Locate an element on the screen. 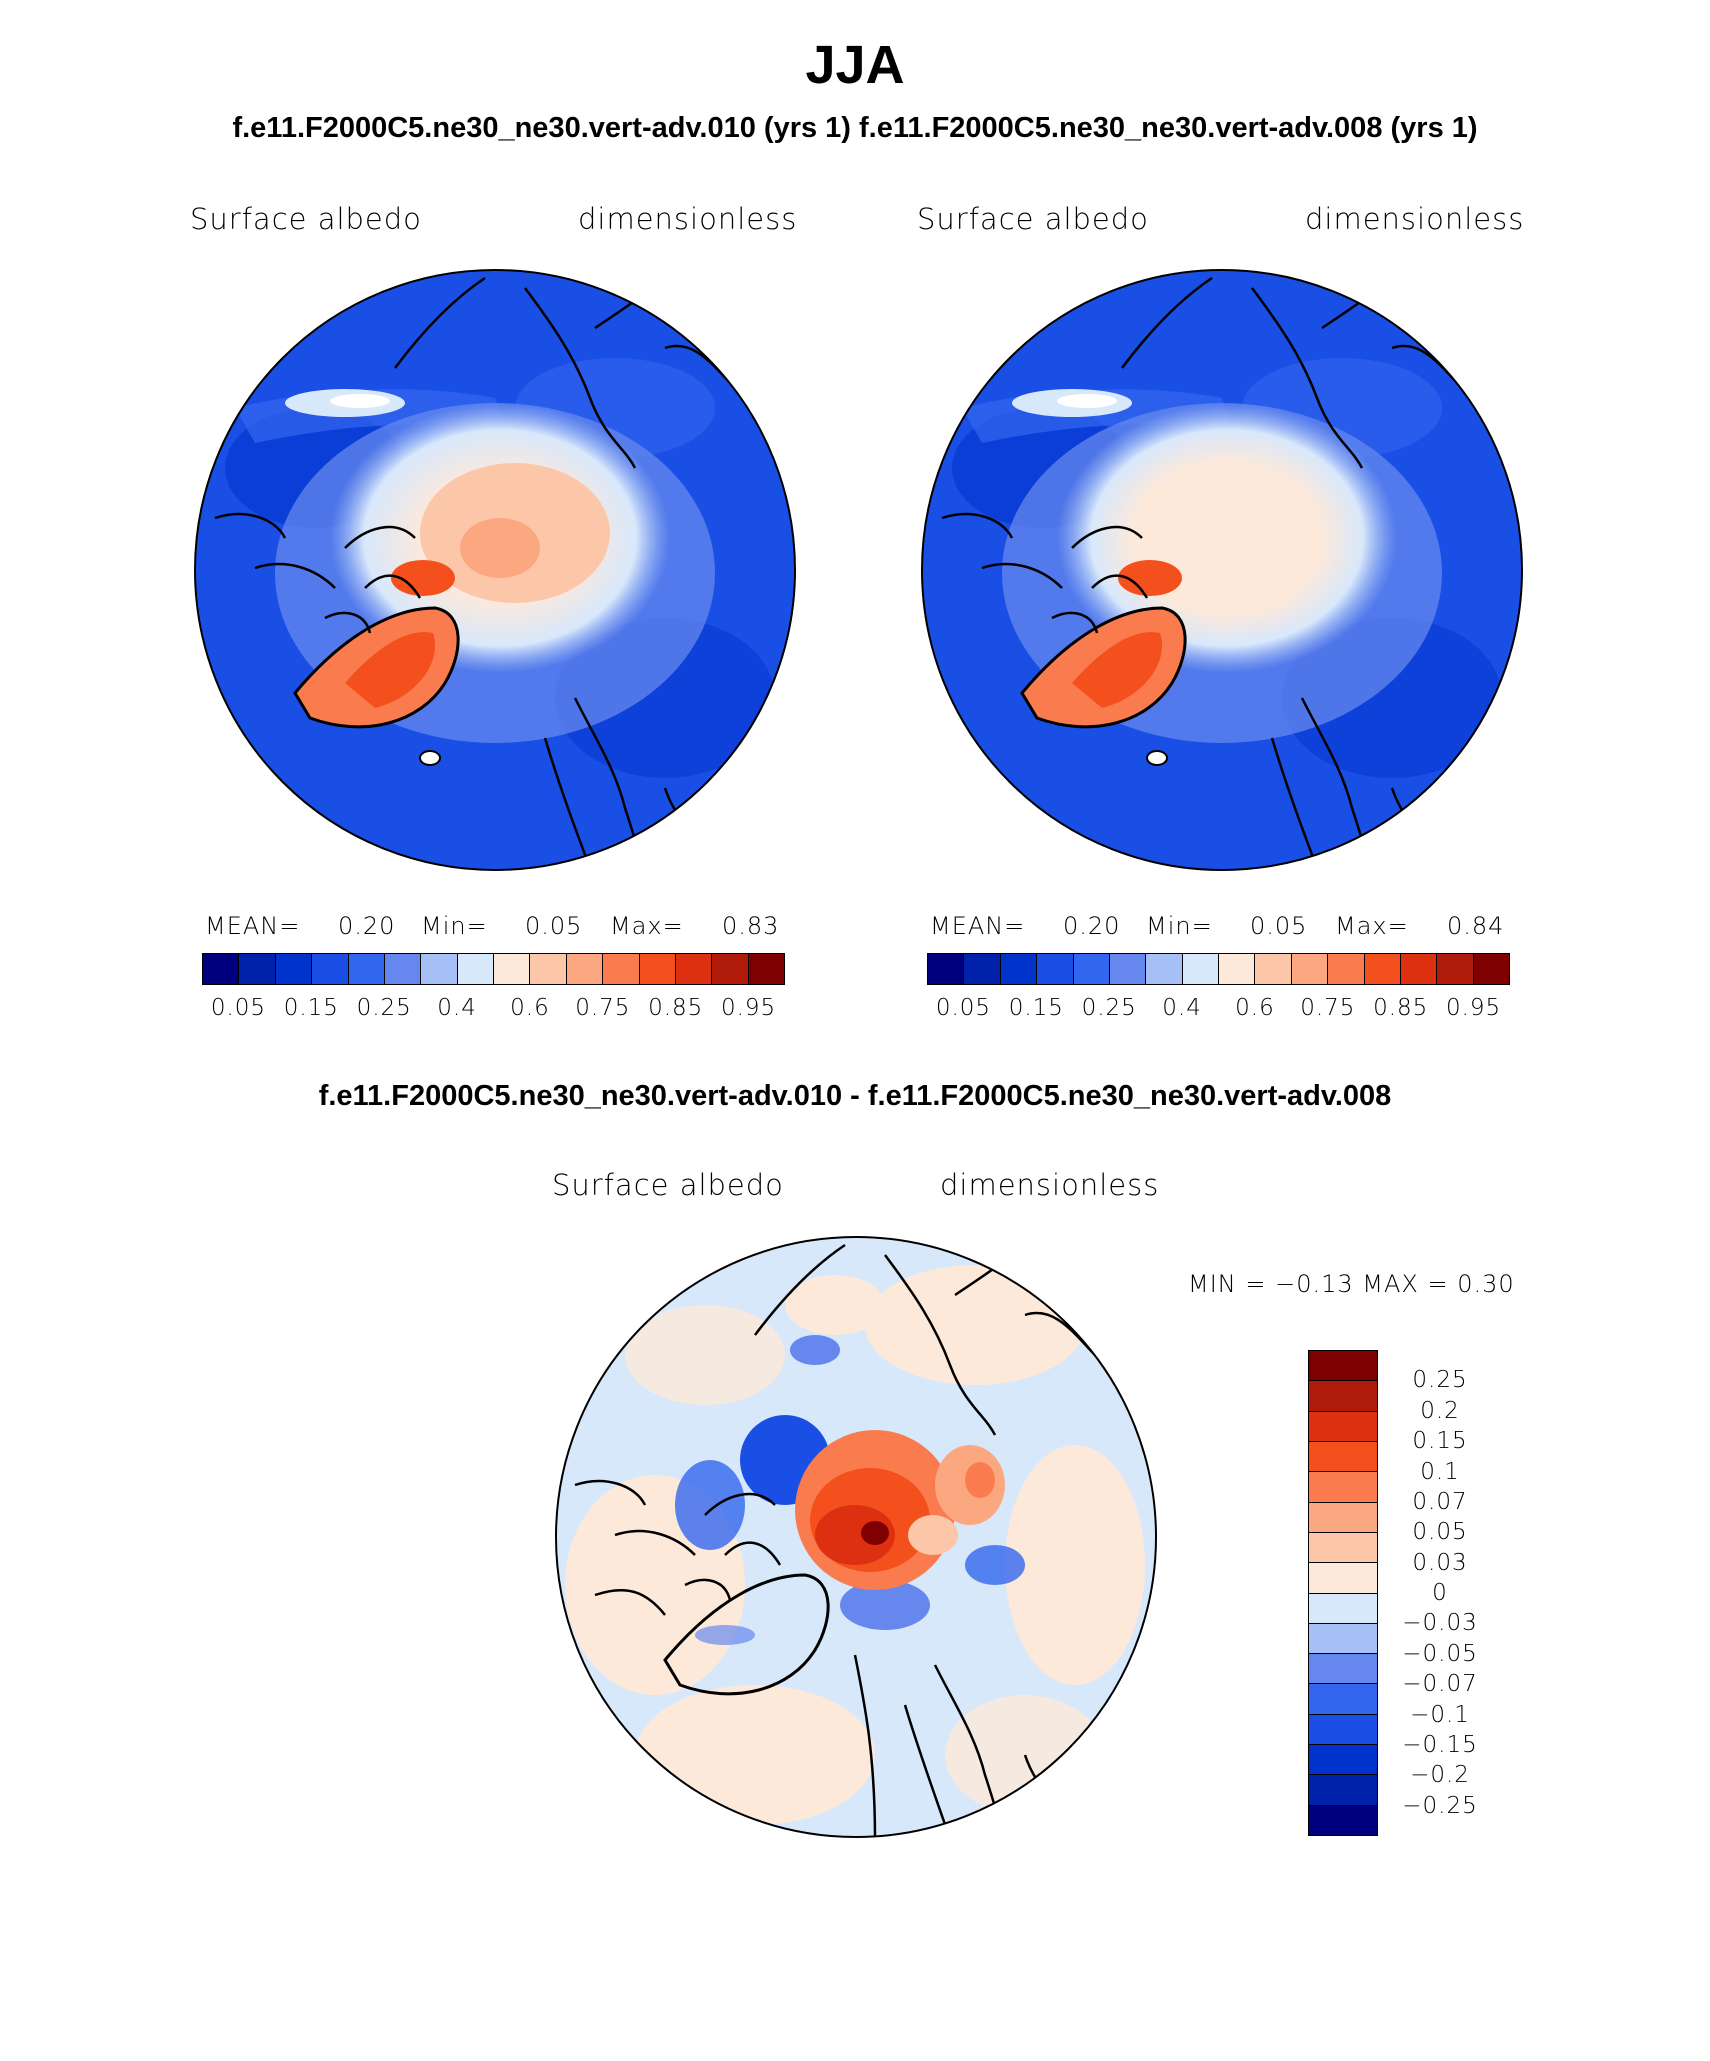 Image resolution: width=1710 pixels, height=2061 pixels. panel-2-colorbar-tick-label: 0.25 is located at coordinates (1109, 1008).